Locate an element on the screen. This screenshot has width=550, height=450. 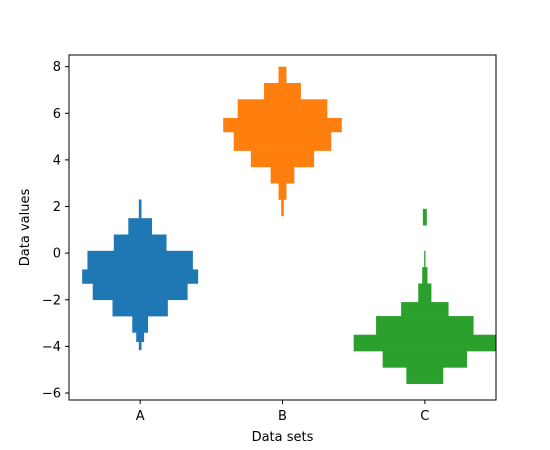
y-axis-label: Data values is located at coordinates (25, 228).